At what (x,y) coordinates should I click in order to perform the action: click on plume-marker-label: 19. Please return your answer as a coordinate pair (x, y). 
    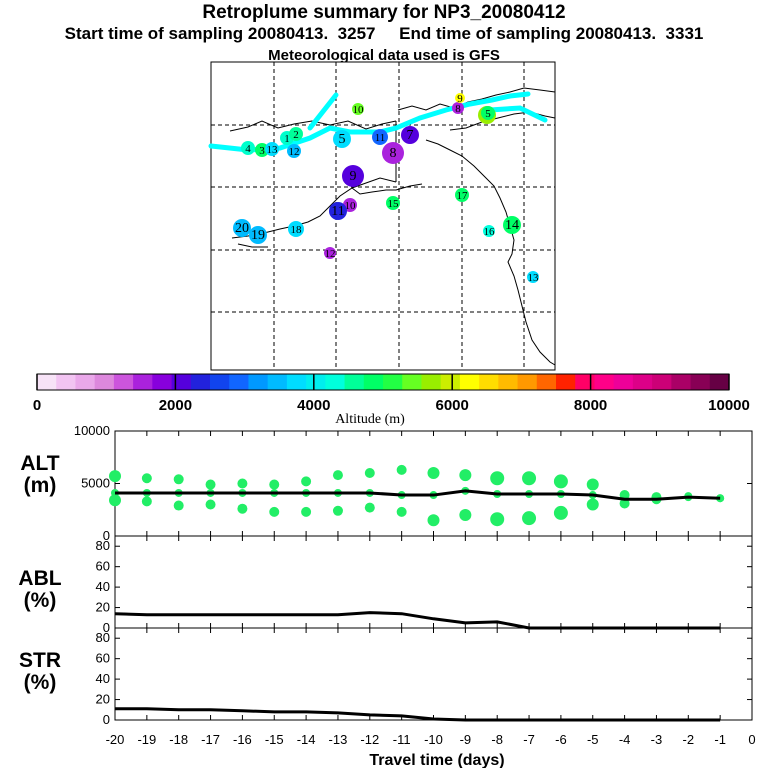
    Looking at the image, I should click on (258, 235).